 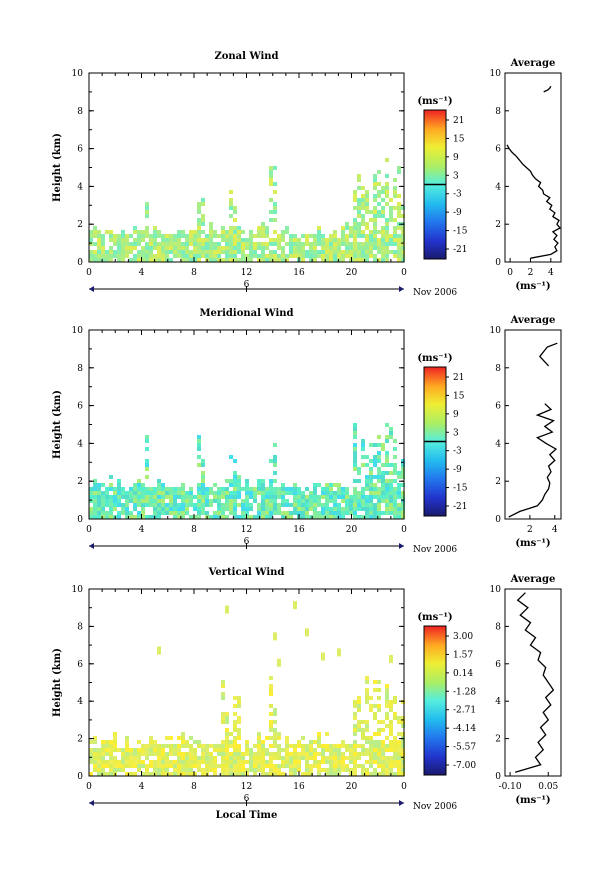 What do you see at coordinates (80, 702) in the screenshot?
I see `y-tick-label: 4` at bounding box center [80, 702].